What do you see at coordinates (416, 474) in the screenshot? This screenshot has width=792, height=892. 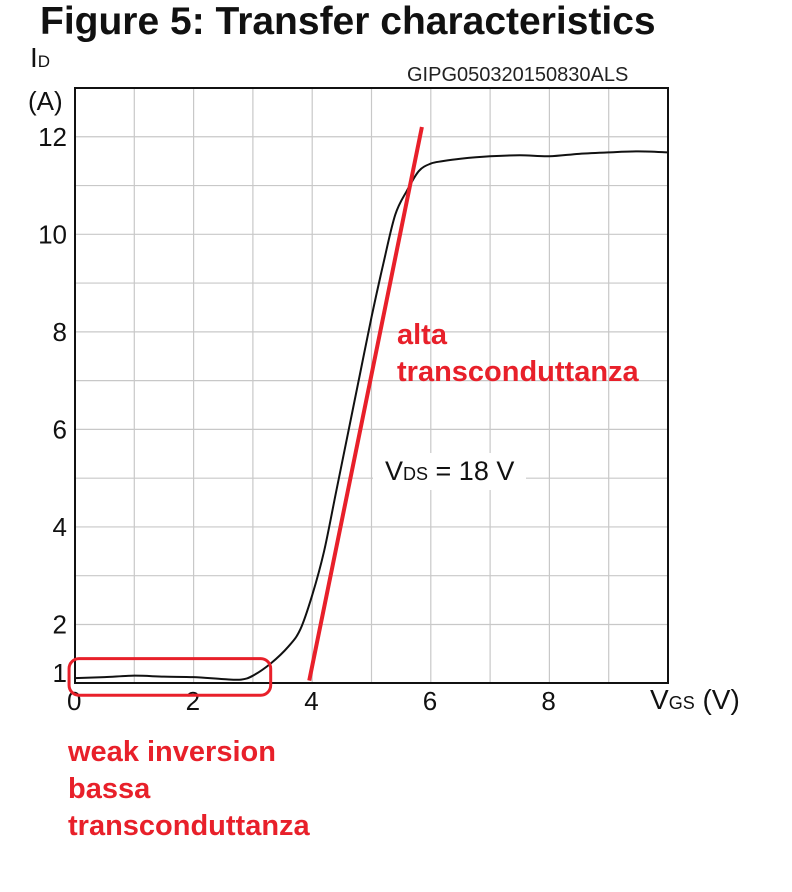 I see `vds-subscript: DS` at bounding box center [416, 474].